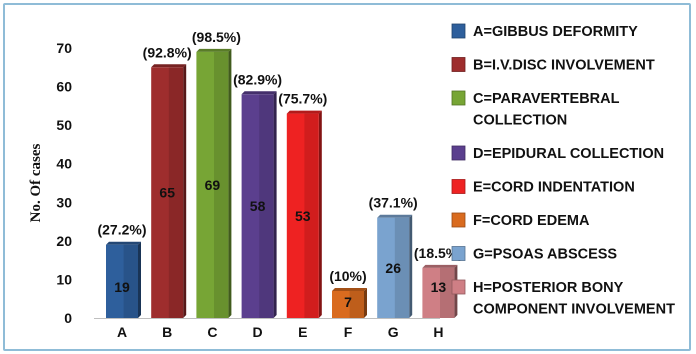 The height and width of the screenshot is (354, 696). Describe the element at coordinates (438, 253) in the screenshot. I see `bar-percent-label: (18.5%)` at that location.